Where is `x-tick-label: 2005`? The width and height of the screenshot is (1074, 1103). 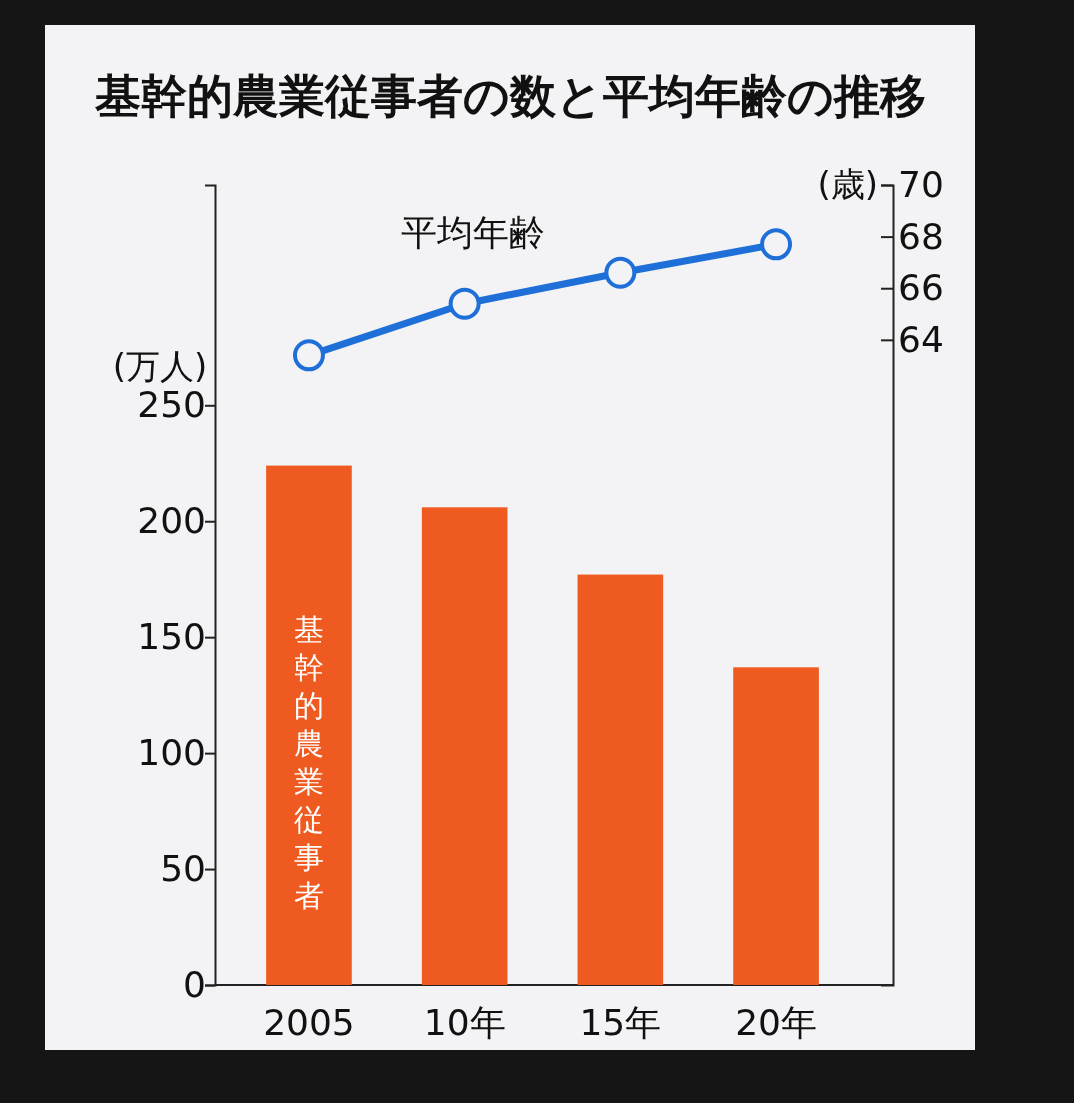
x-tick-label: 2005 is located at coordinates (309, 1023).